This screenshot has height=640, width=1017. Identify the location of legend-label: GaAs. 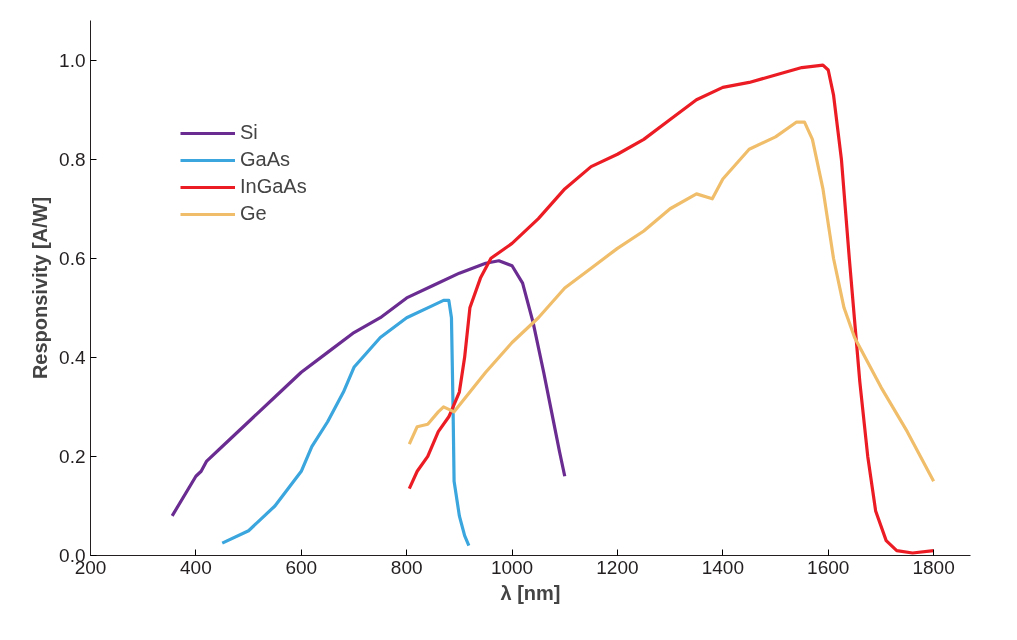
(265, 159).